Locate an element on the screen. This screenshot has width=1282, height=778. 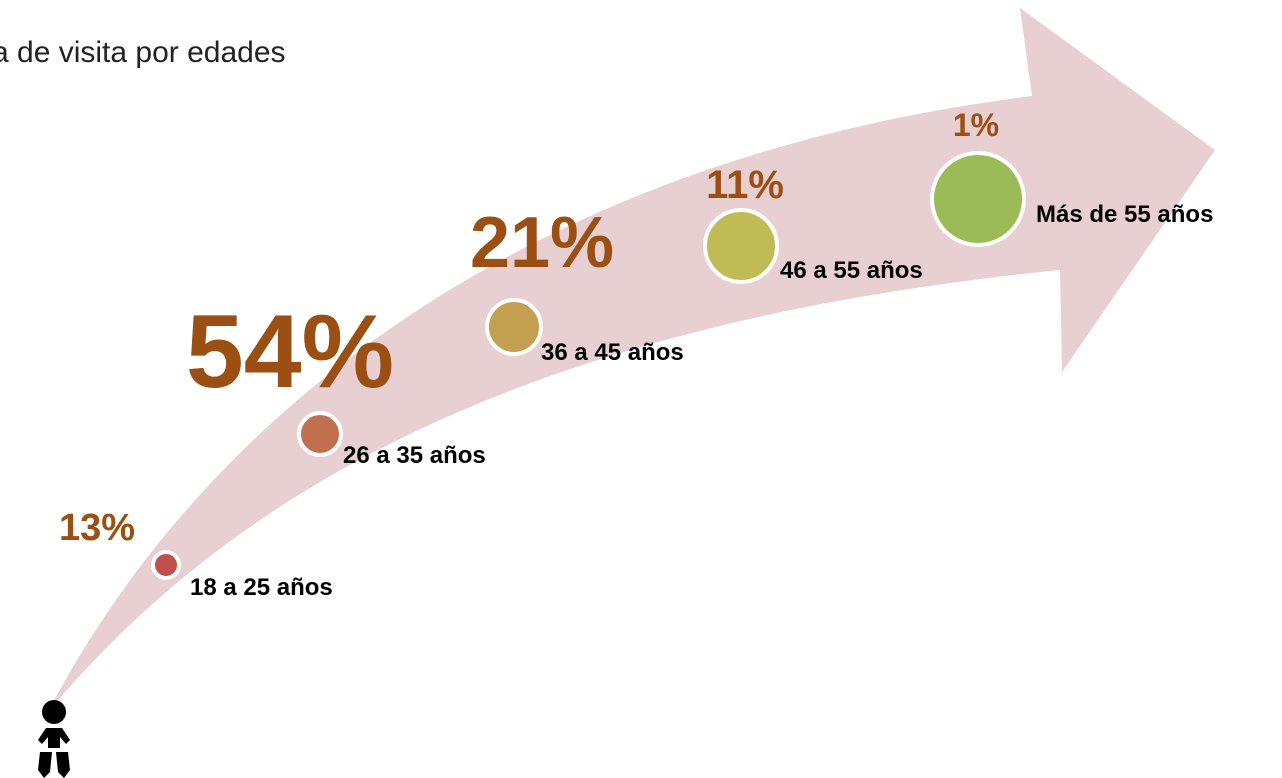
age-label: 36 a 45 años is located at coordinates (612, 352).